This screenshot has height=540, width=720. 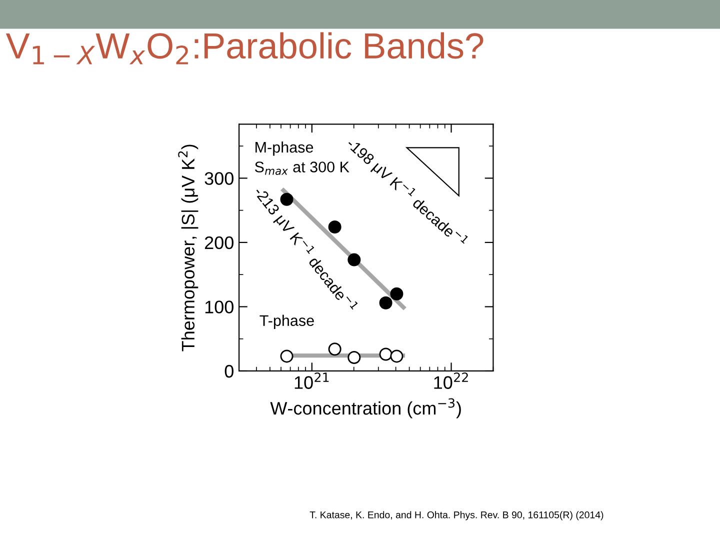 What do you see at coordinates (302, 168) in the screenshot?
I see `annotation: S$_{max}$ at 300 K` at bounding box center [302, 168].